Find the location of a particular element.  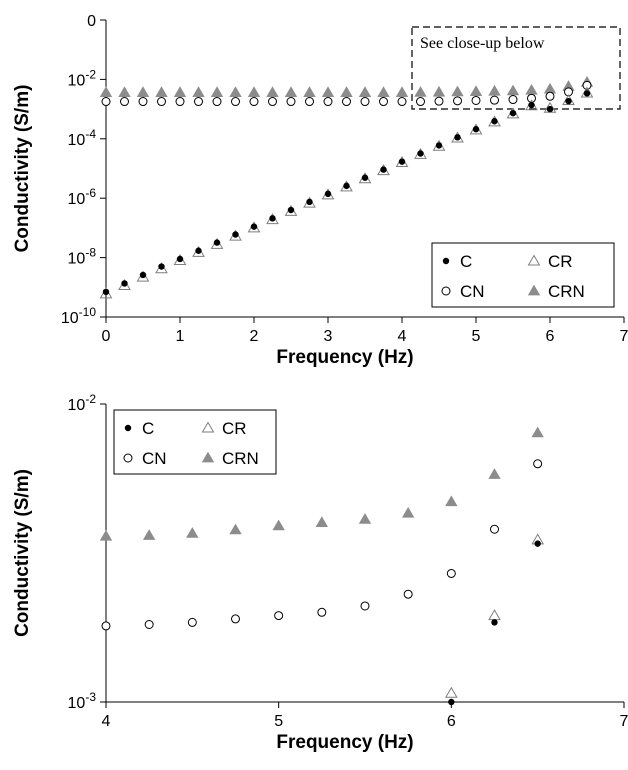

y-tick-label: 10⁻³ is located at coordinates (82, 701).